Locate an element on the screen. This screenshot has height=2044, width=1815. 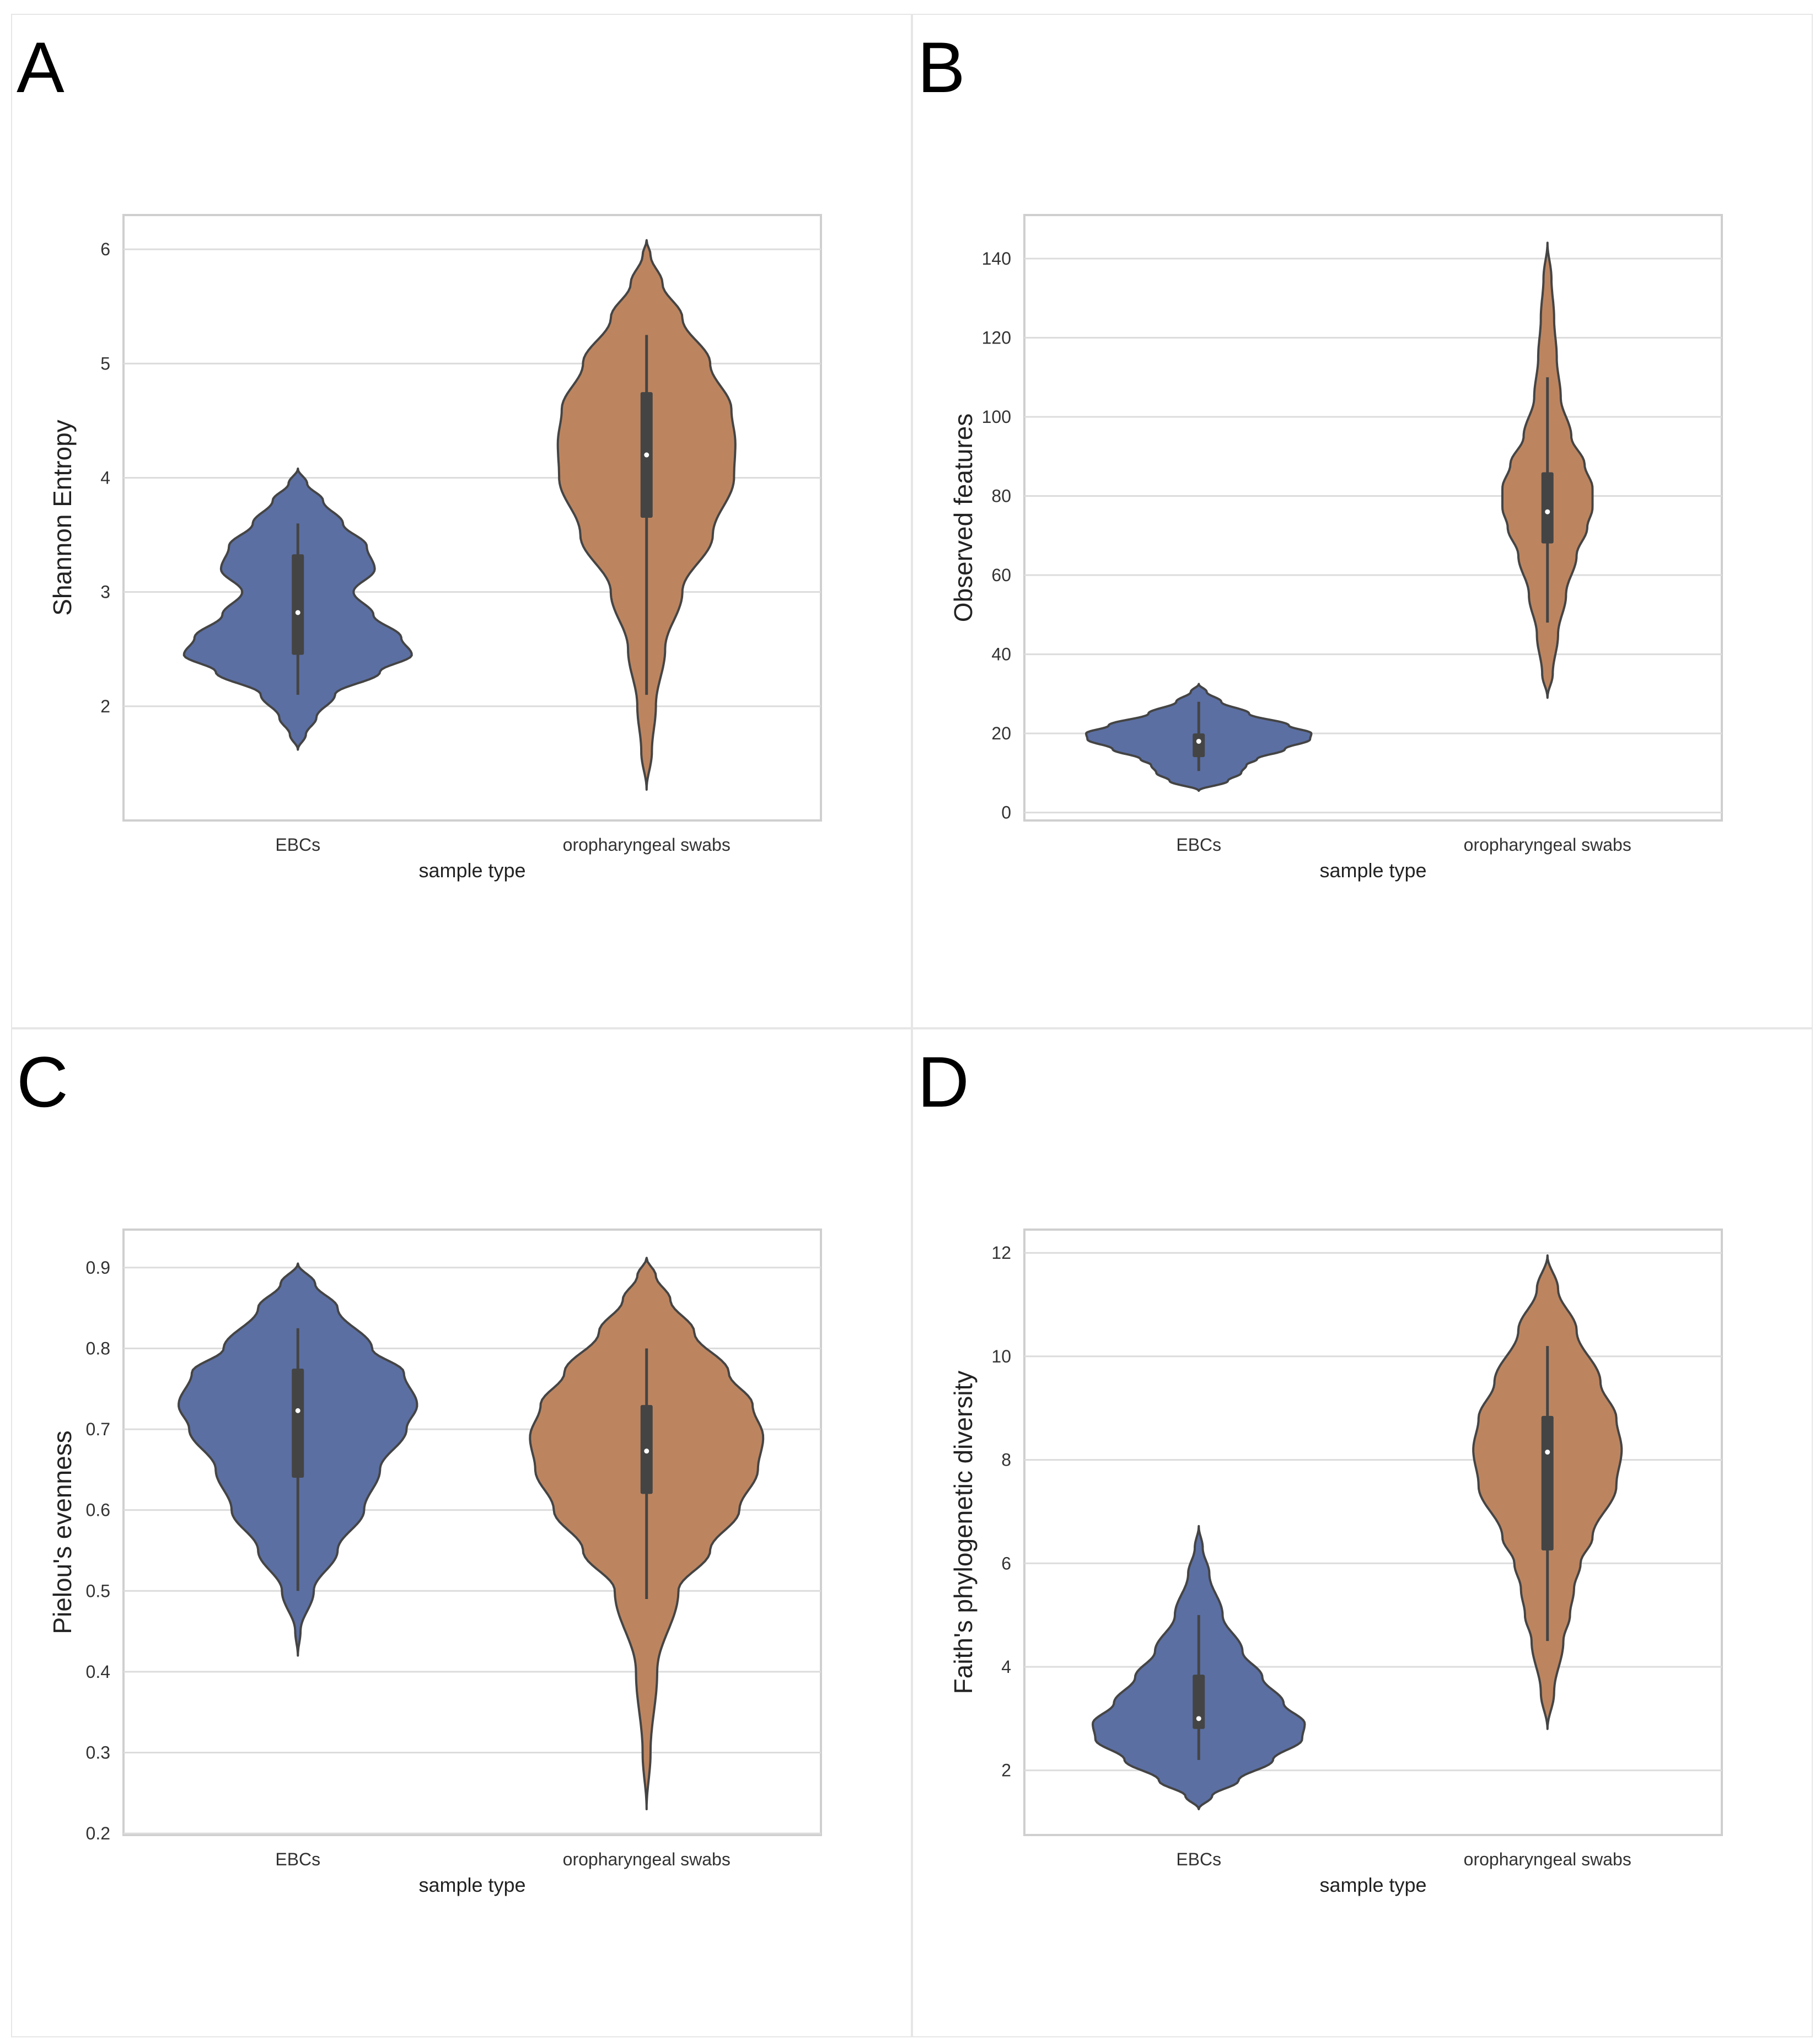
y-tick-label: 140 is located at coordinates (996, 259).